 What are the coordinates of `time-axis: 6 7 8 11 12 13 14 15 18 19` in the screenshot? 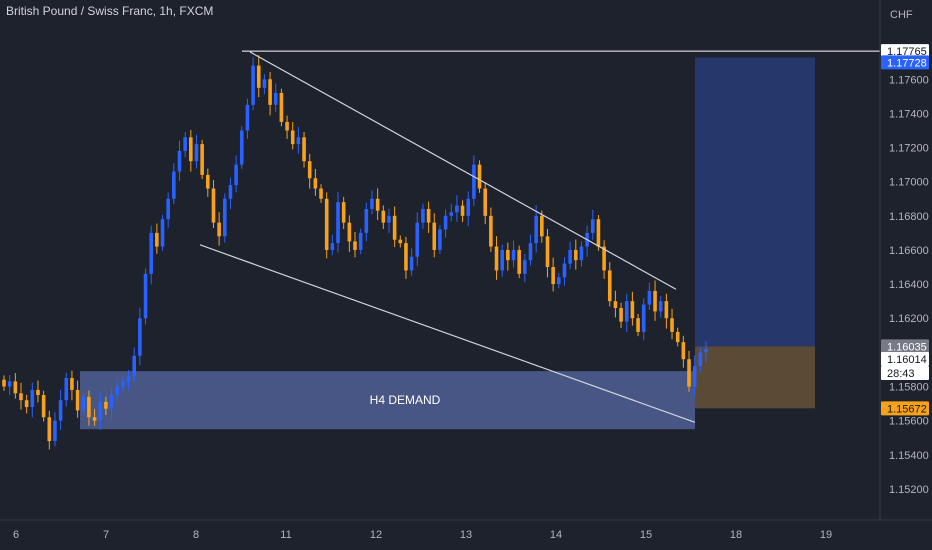 It's located at (422, 535).